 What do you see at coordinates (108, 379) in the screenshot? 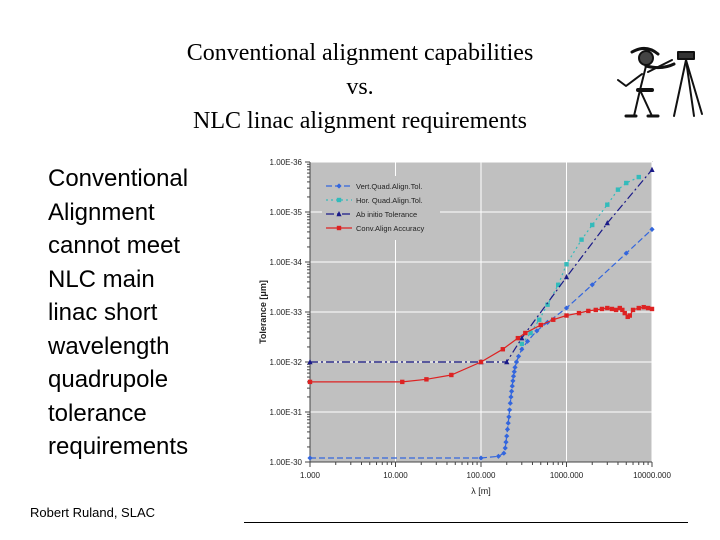
I see `body-line: quadrupole` at bounding box center [108, 379].